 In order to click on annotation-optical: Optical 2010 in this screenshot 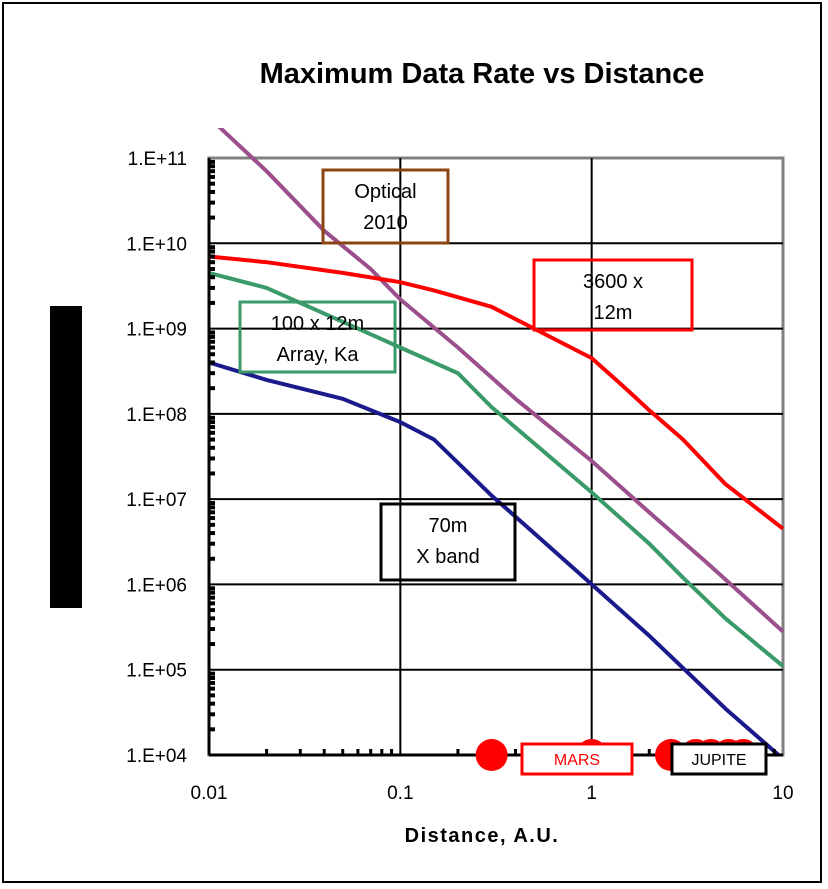, I will do `click(385, 206)`.